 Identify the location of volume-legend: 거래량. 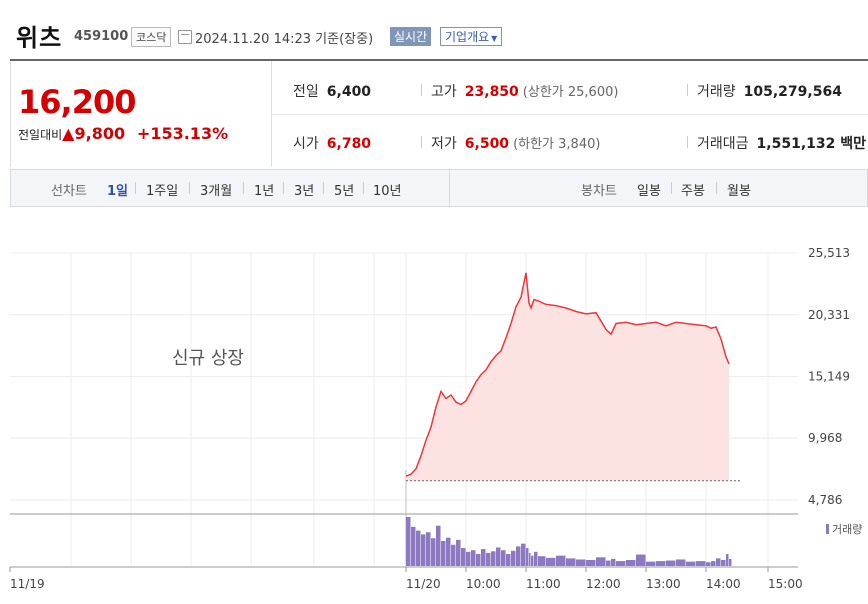
(844, 529).